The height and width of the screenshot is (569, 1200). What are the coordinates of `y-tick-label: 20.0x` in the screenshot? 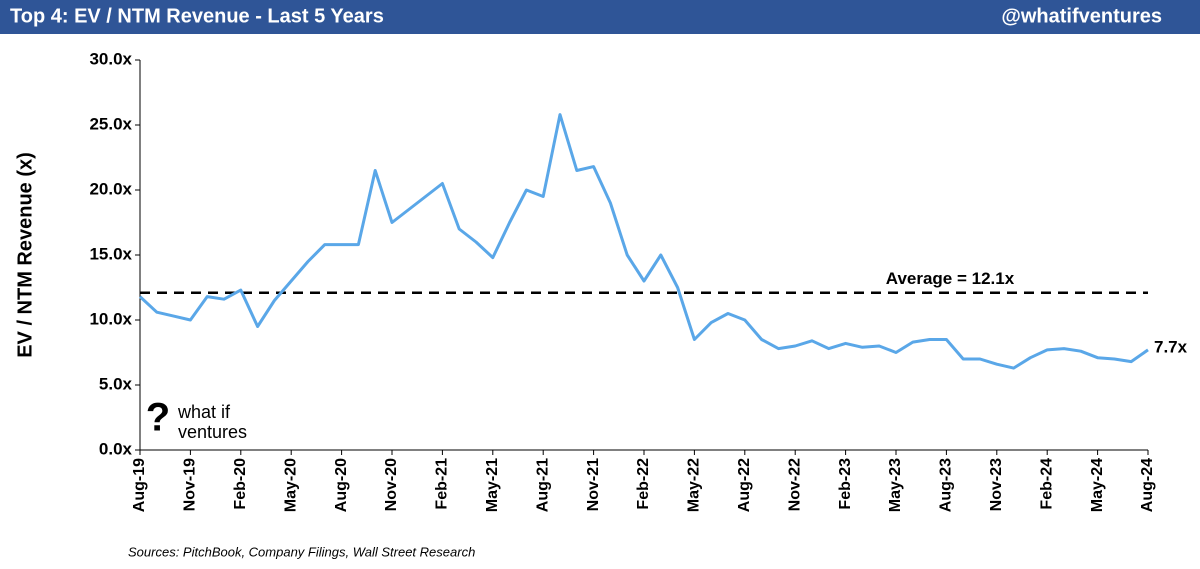 It's located at (110, 188).